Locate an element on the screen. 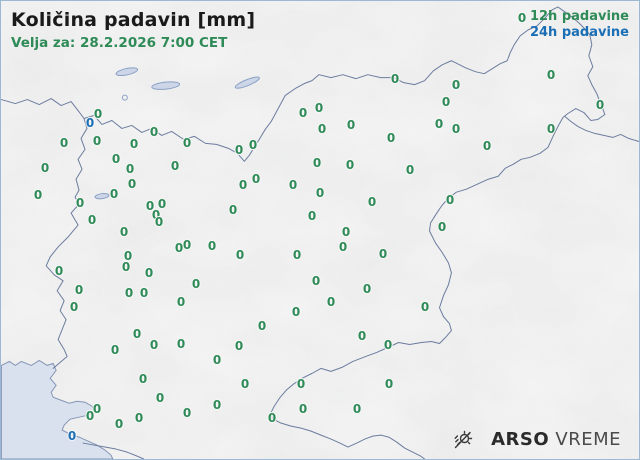 The image size is (640, 460). legend-item-12h: 12h padavine is located at coordinates (579, 16).